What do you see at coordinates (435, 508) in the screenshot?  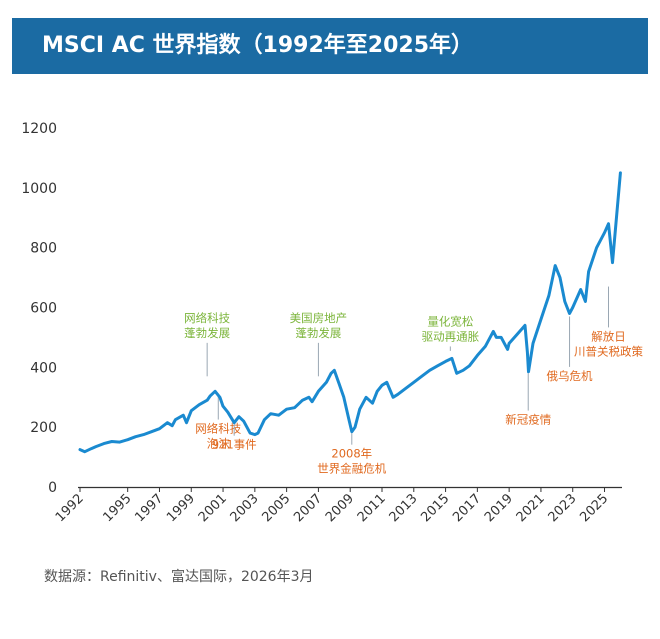 I see `x-tick-label: 2015` at bounding box center [435, 508].